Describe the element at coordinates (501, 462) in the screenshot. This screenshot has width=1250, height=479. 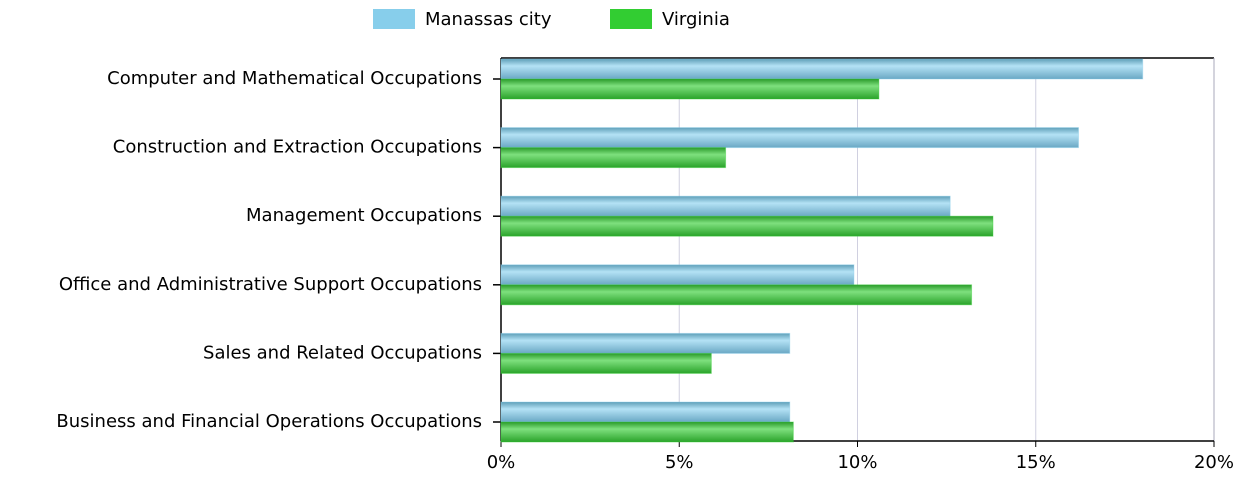
I see `x-tick-label: 0%` at that location.